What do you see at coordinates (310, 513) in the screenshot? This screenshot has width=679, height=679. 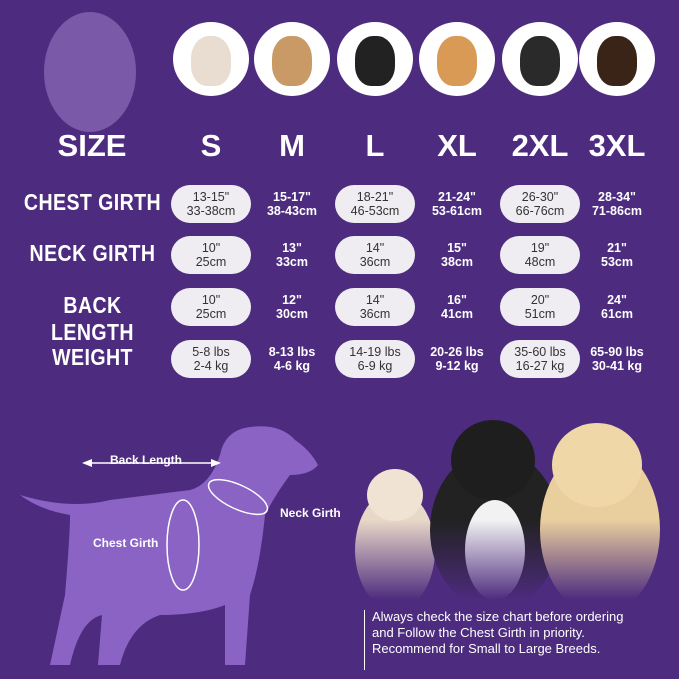 I see `neck-girth-label: Neck Girth` at bounding box center [310, 513].